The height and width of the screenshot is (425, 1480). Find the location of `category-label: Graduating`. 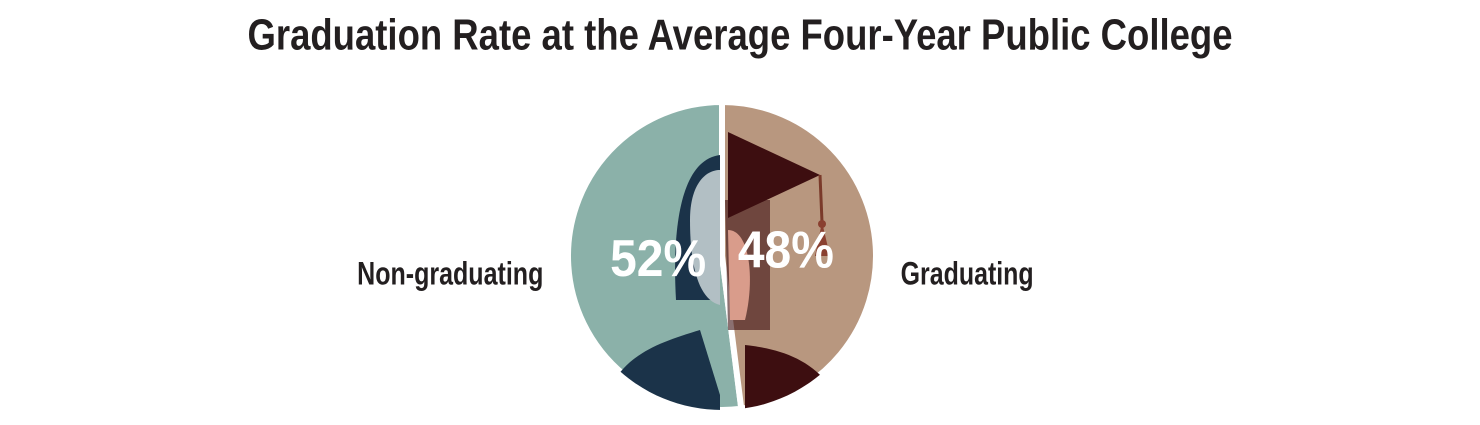

category-label: Graduating is located at coordinates (967, 273).